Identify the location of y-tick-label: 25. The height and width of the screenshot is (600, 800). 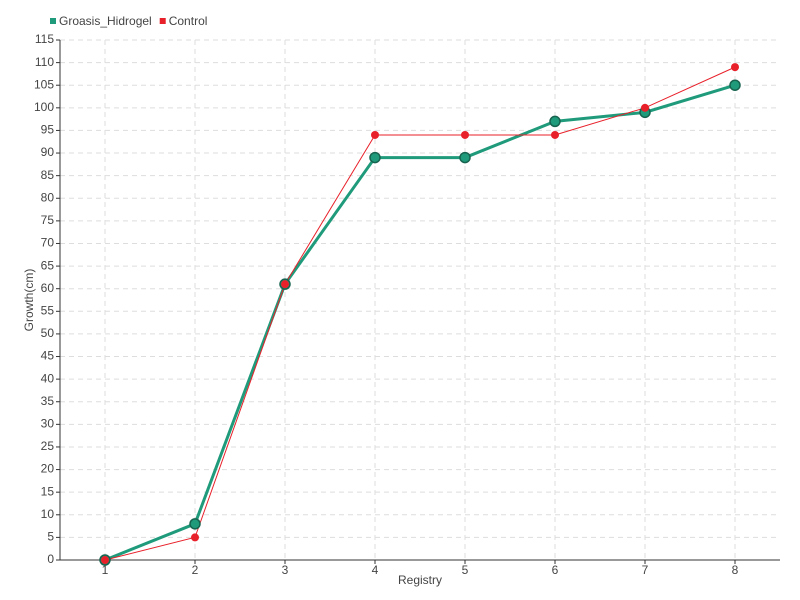
(48, 446).